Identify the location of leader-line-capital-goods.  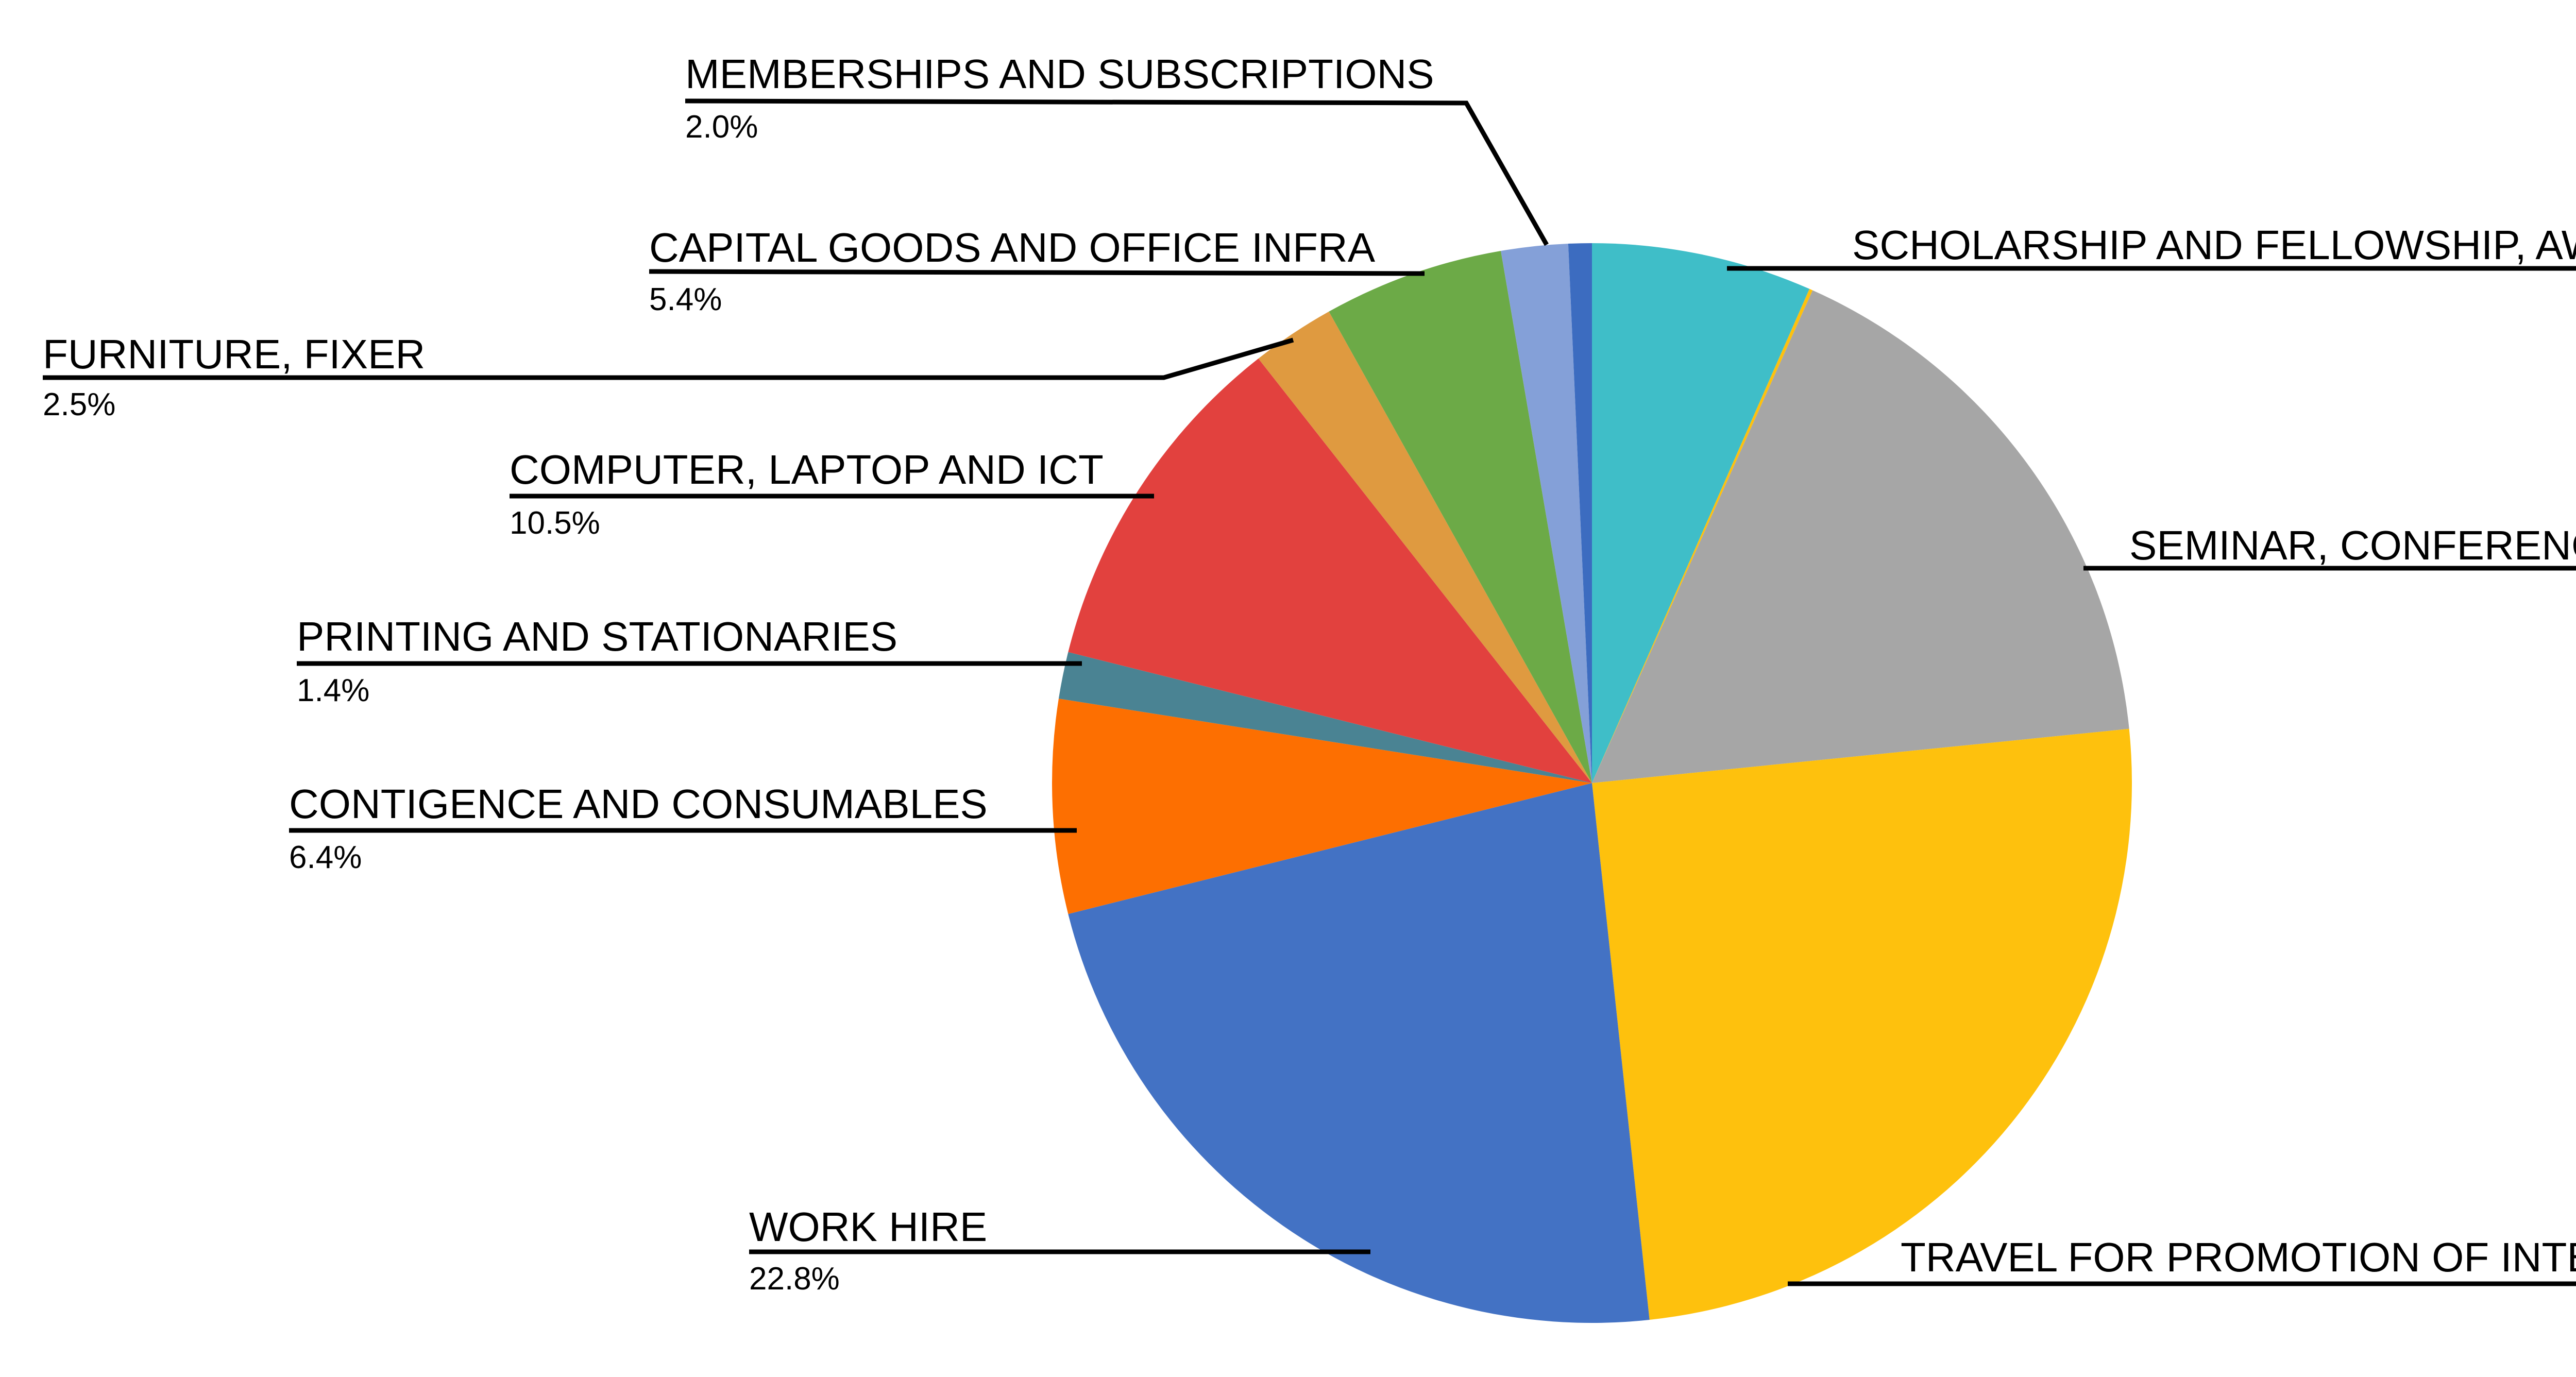
(1037, 272).